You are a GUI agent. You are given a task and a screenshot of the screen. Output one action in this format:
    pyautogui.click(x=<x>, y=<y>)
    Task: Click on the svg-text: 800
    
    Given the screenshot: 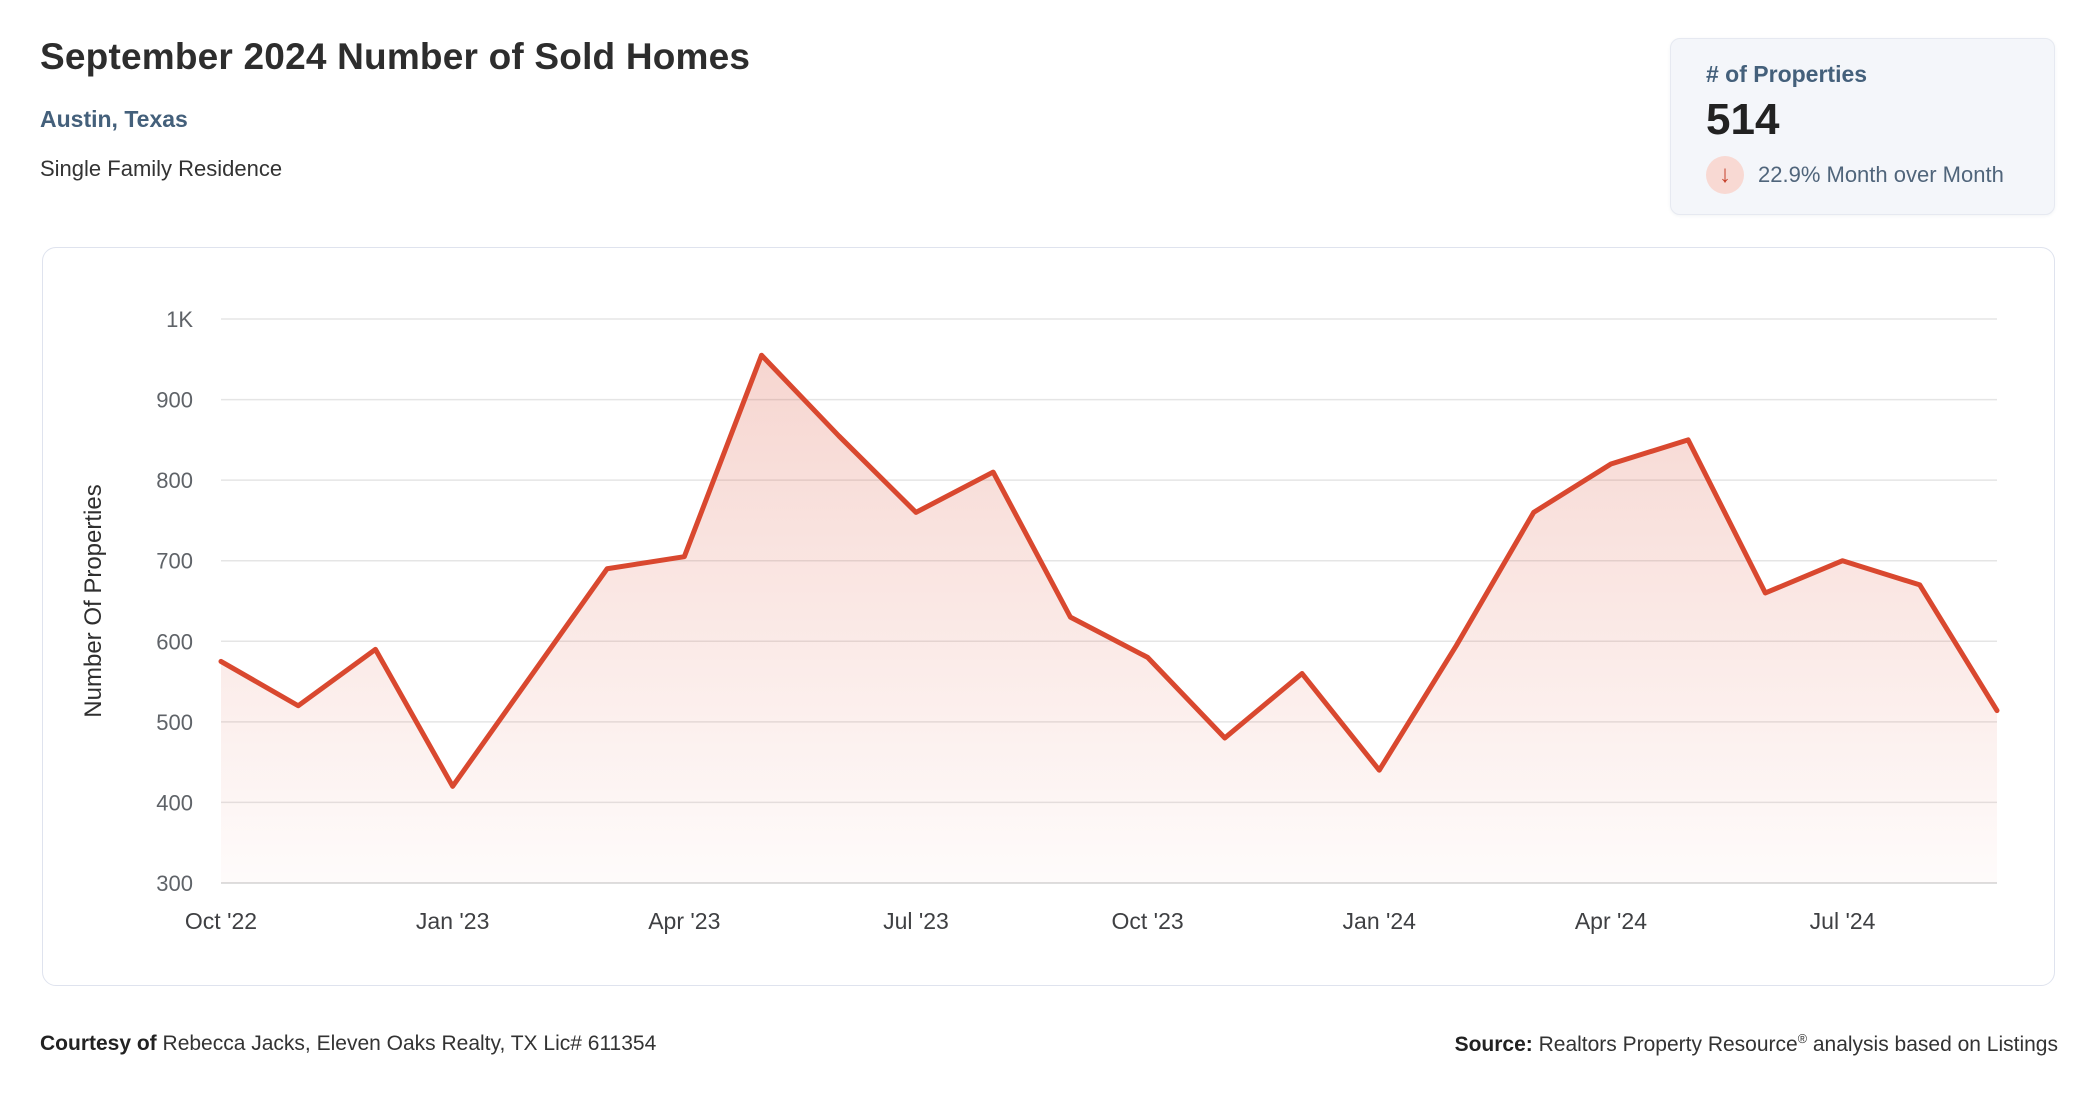 What is the action you would take?
    pyautogui.click(x=174, y=480)
    